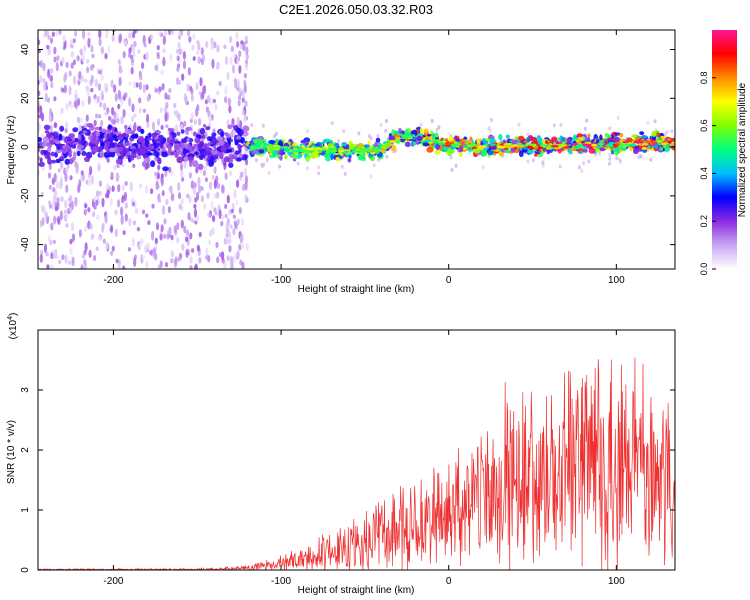 This screenshot has height=600, width=750. I want to click on colorbar-tick-label: 0.8, so click(704, 78).